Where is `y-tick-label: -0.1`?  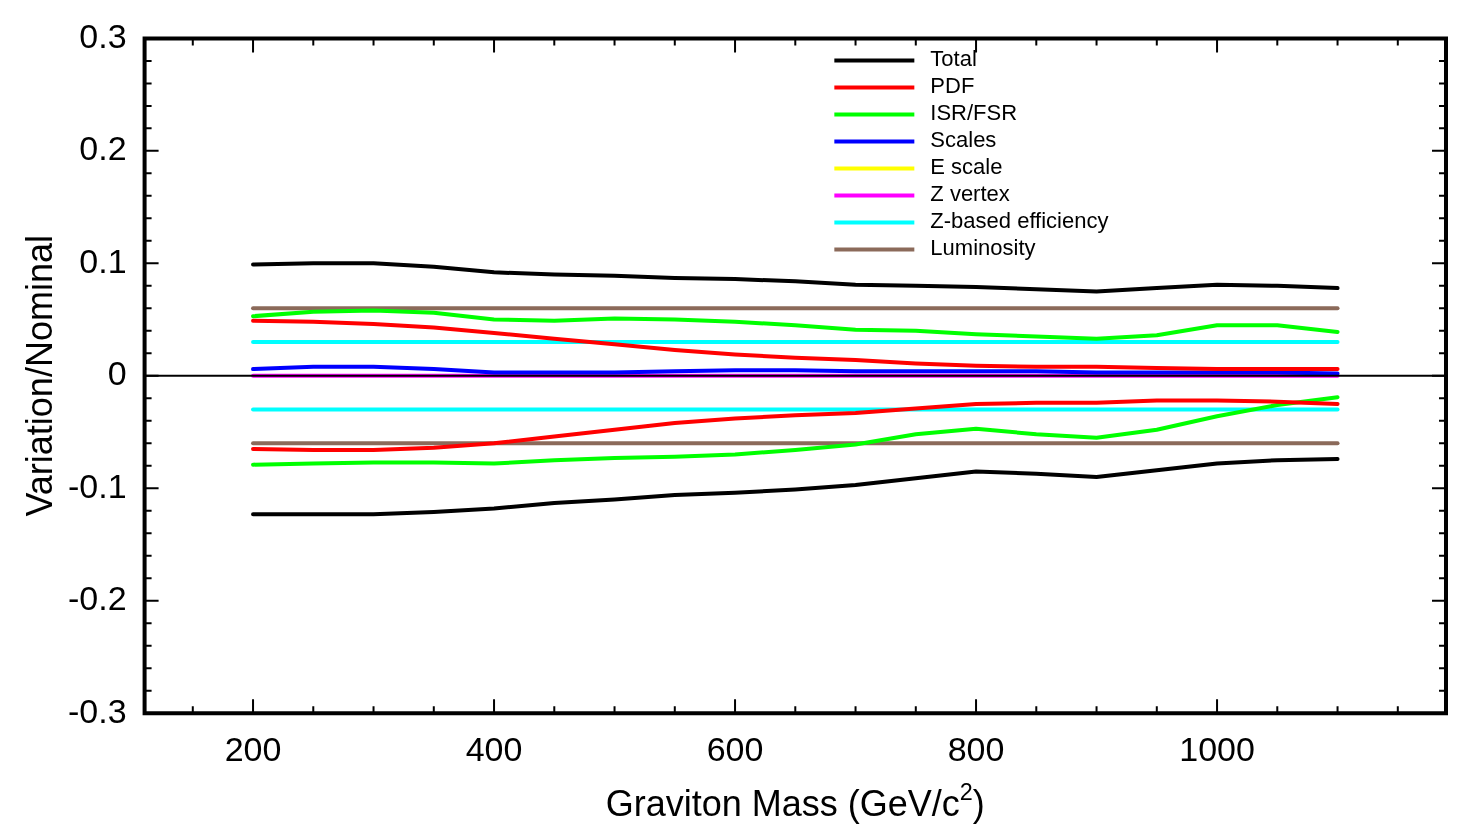 y-tick-label: -0.1 is located at coordinates (97, 485).